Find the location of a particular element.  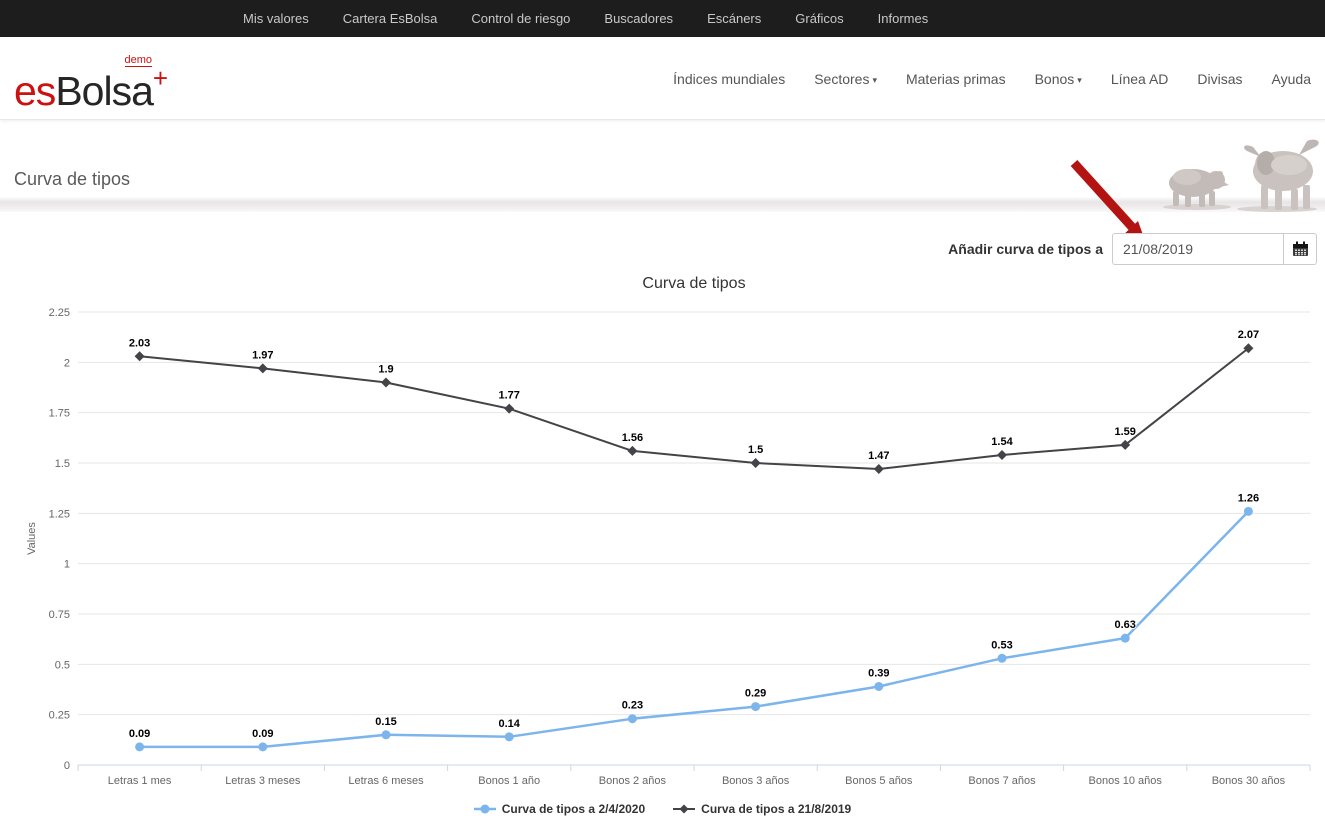

subnav-item-materias-primas: Materias primas is located at coordinates (956, 79).